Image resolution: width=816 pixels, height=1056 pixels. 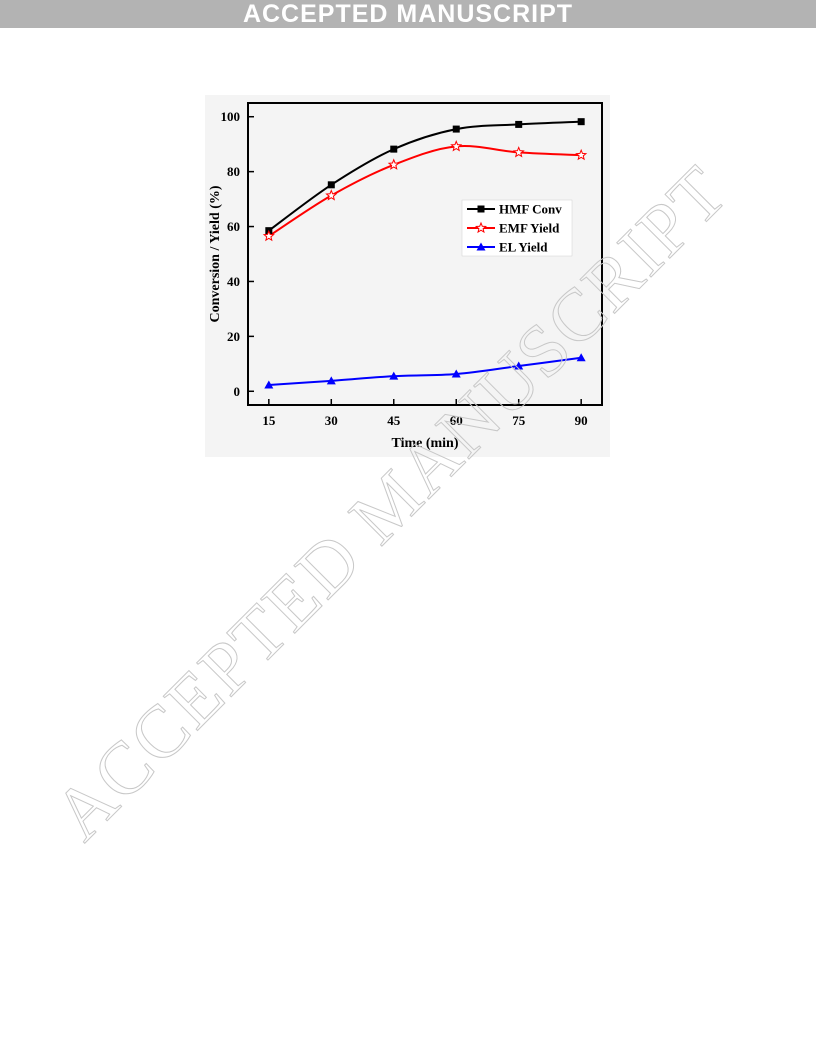 I want to click on y-tick-label: 20, so click(x=233, y=336).